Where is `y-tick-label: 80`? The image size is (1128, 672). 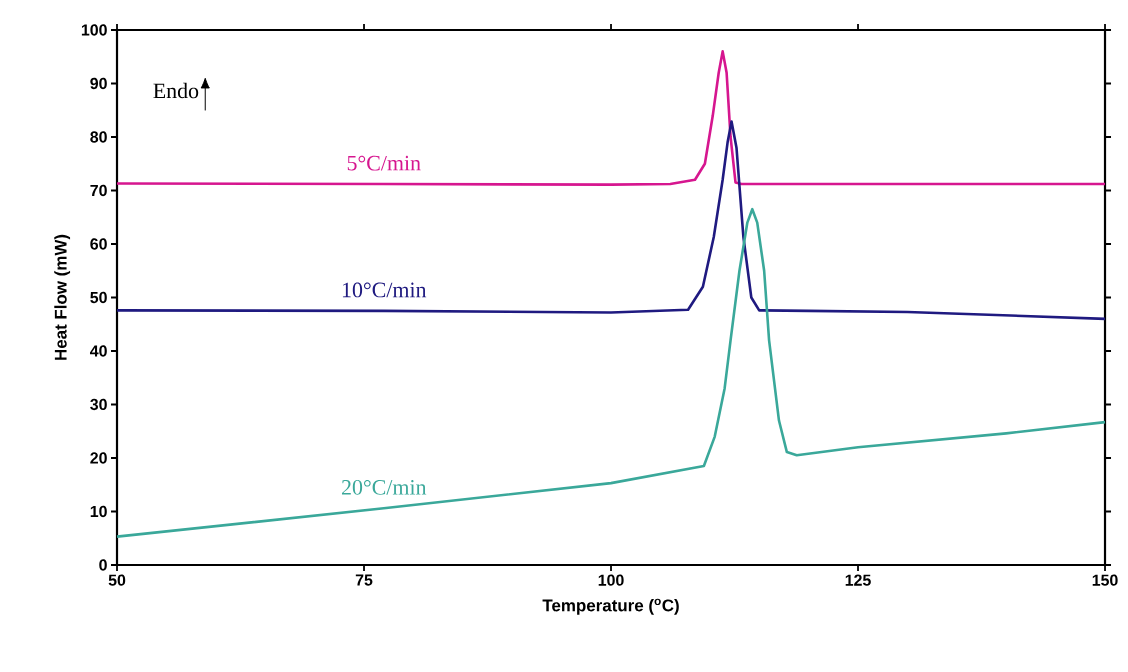
y-tick-label: 80 is located at coordinates (98, 137).